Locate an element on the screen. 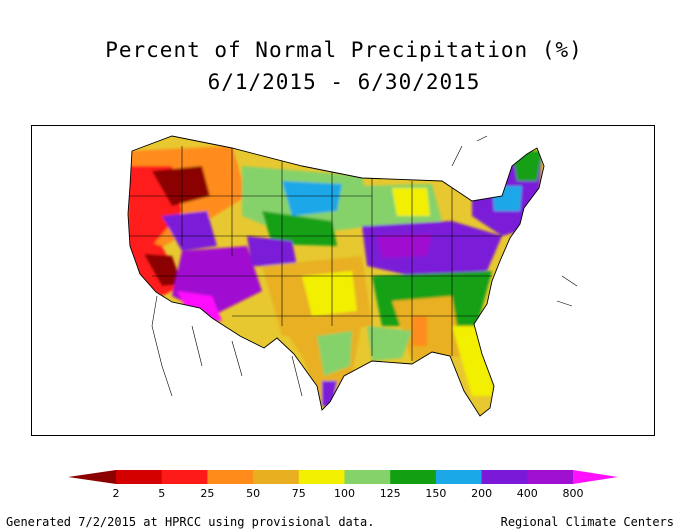 The image size is (688, 531). legend-label: 125 is located at coordinates (390, 493).